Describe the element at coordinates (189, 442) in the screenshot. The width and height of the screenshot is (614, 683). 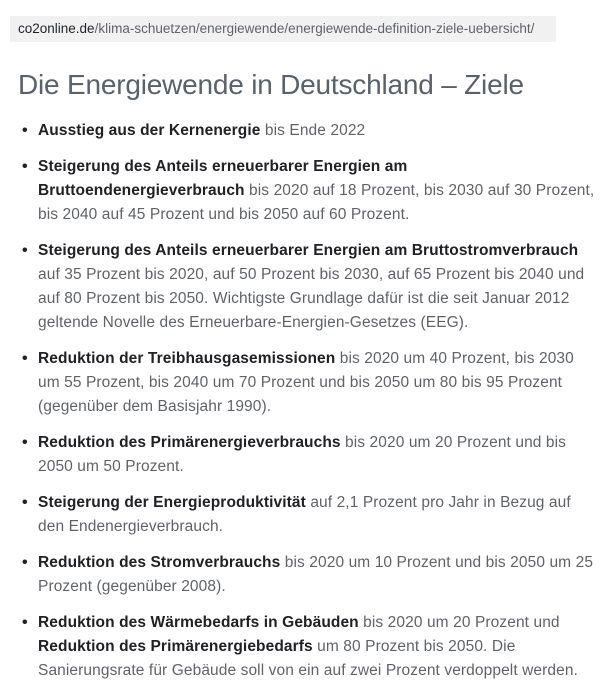
I see `goal-item-bold-text: Reduktion des Primärenergieverbrauchs` at that location.